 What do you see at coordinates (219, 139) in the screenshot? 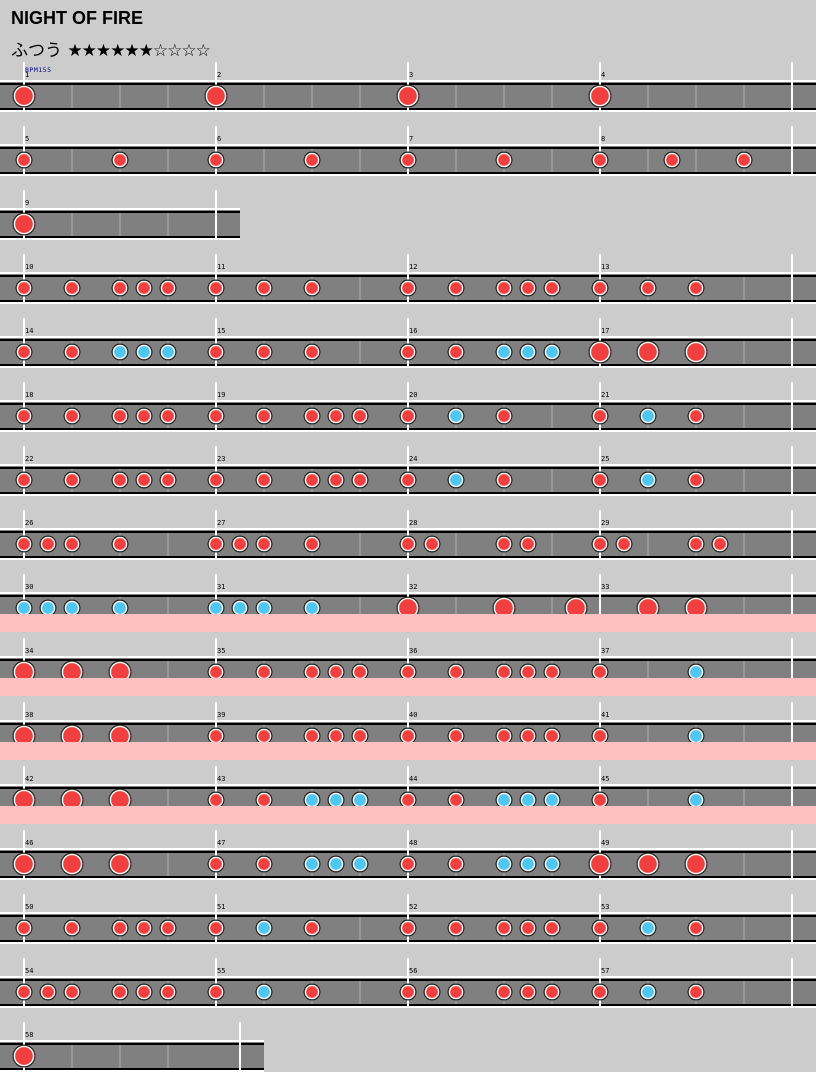
I see `measure-number: 6` at bounding box center [219, 139].